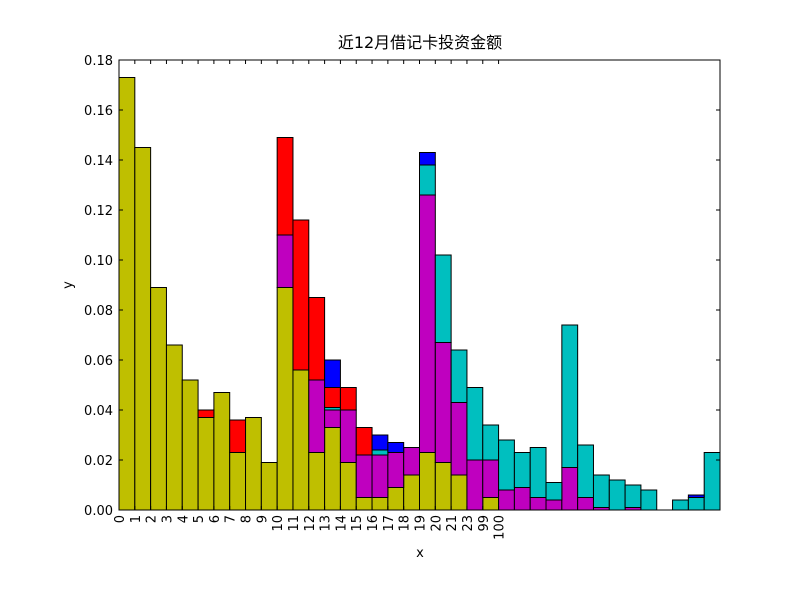 The width and height of the screenshot is (800, 600). Describe the element at coordinates (98, 511) in the screenshot. I see `y-tick-label: 0.00` at that location.